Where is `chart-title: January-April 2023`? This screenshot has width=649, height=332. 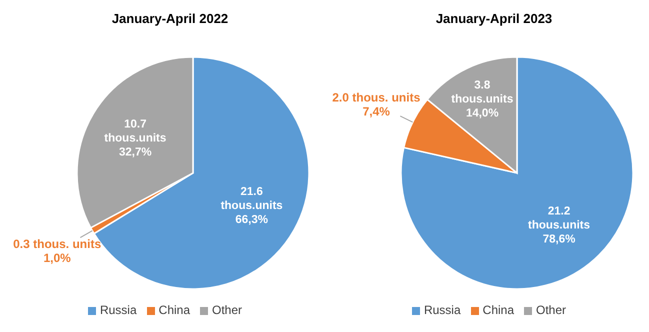
chart-title: January-April 2023 is located at coordinates (494, 19).